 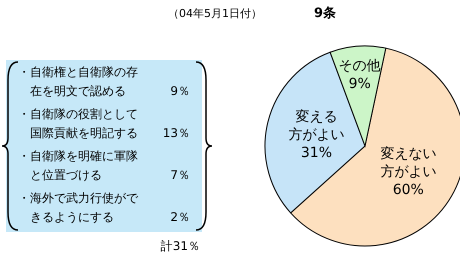 I want to click on text: ・自衛隊を明確に軍隊と位置づける, so click(x=78, y=165).